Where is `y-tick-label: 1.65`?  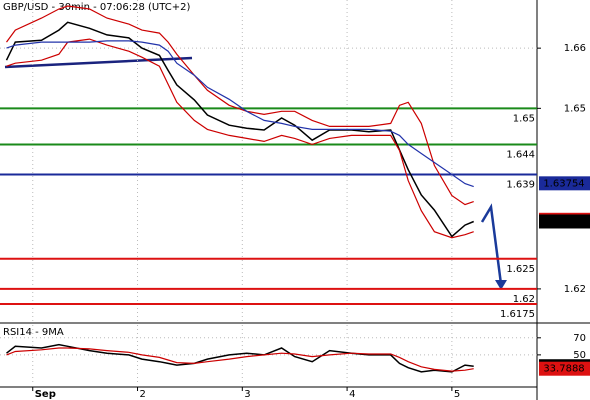 y-tick-label: 1.65 is located at coordinates (575, 108).